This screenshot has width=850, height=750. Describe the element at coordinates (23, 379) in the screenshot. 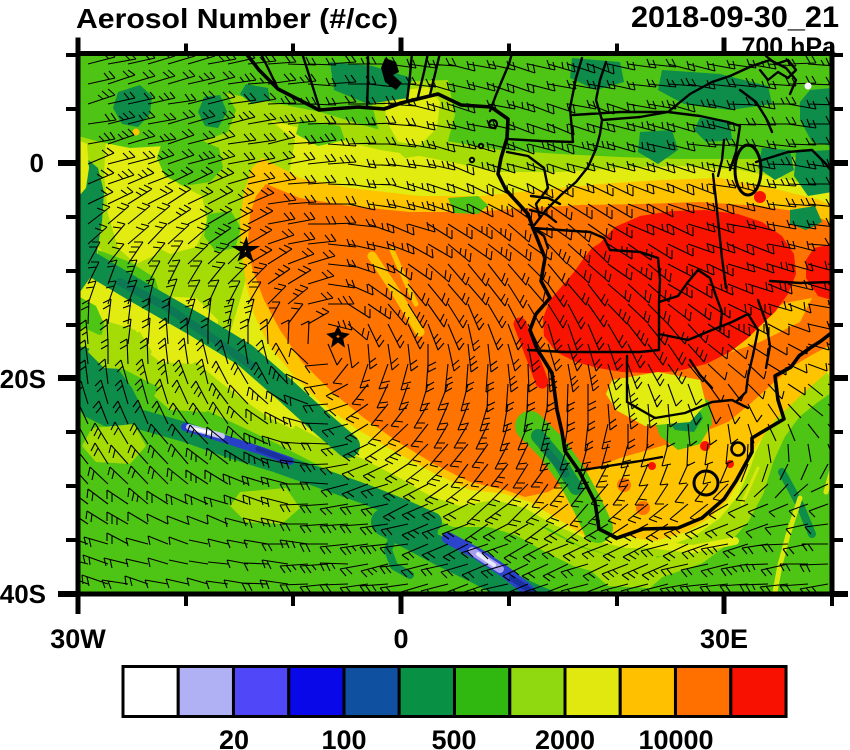

I see `svg-text: 20S` at that location.